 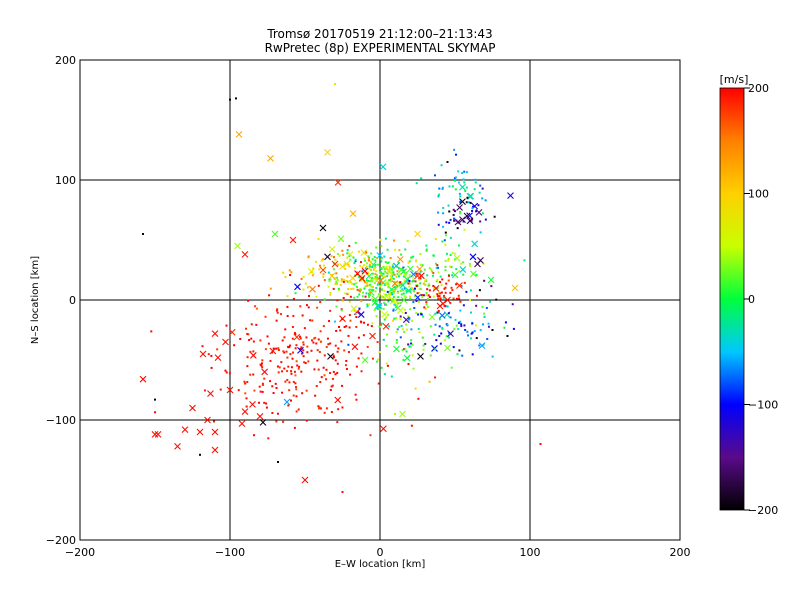 I want to click on x-axis-label: E–W location [km], so click(x=380, y=564).